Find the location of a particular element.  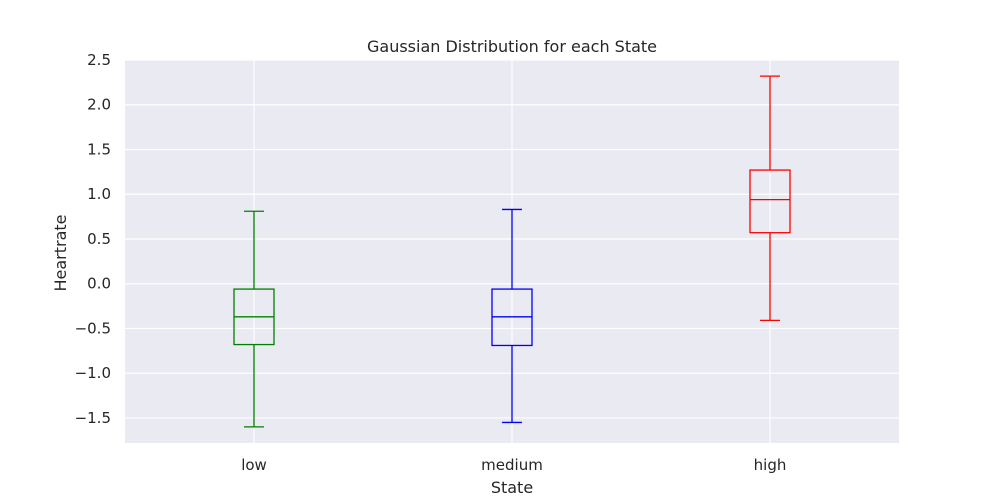

box-medium is located at coordinates (512, 316).